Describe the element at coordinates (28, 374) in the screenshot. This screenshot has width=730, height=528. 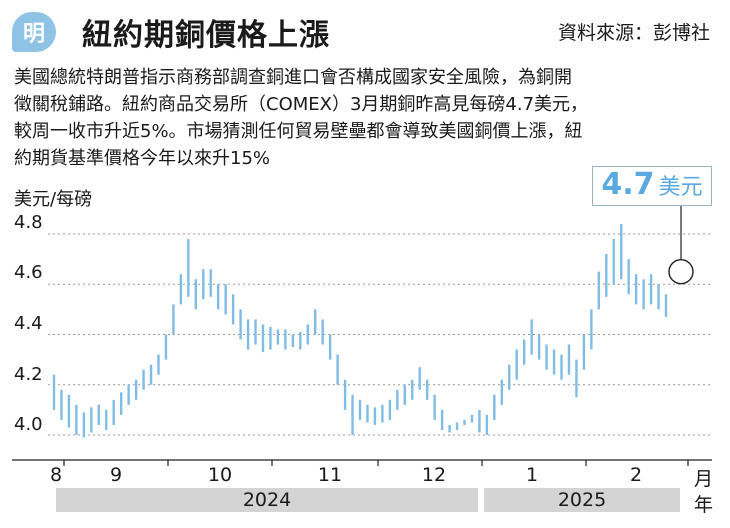
I see `y-tick-label: 4.2` at that location.